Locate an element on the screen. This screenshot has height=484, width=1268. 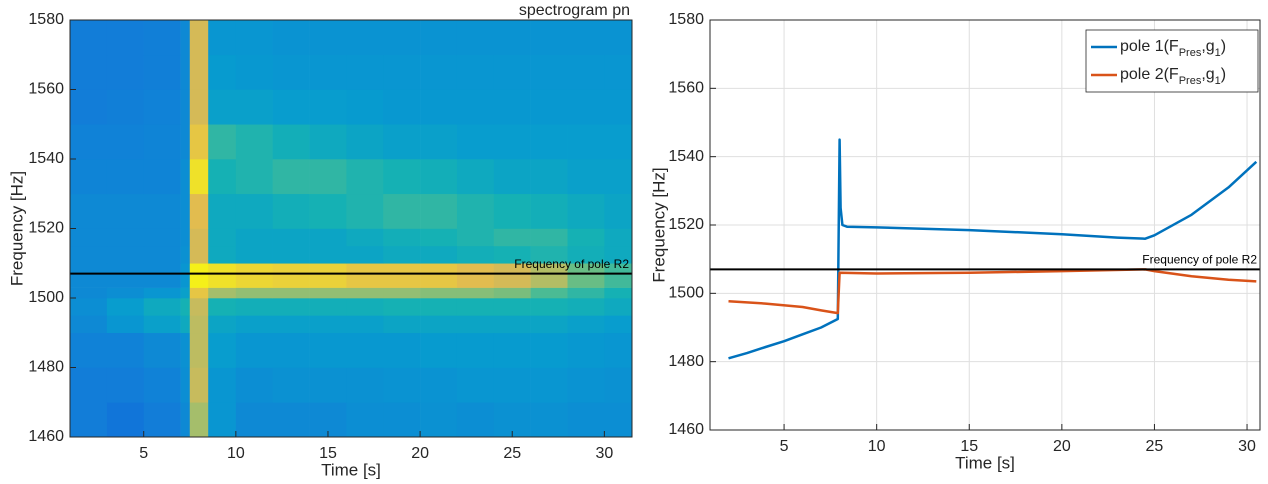
reference-label: Frequency of pole R2 is located at coordinates (1199, 260).